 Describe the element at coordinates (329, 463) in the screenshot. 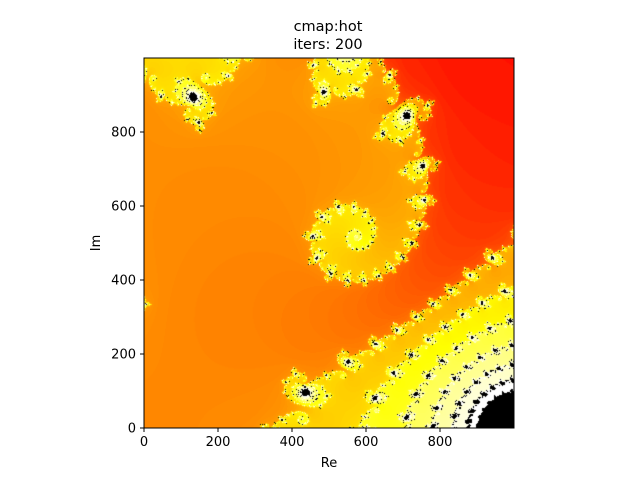

I see `x-axis-label: Re` at that location.